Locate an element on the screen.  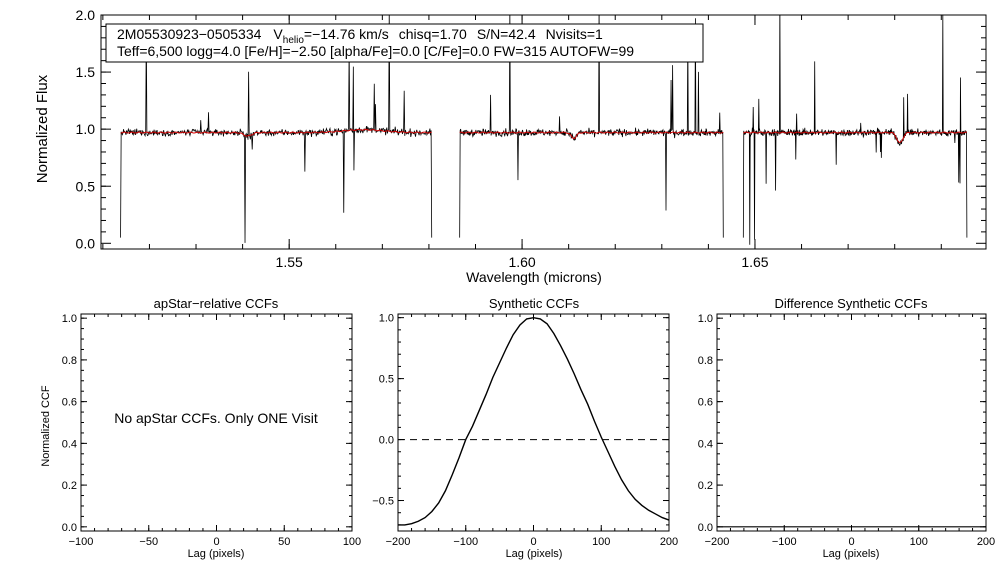
vhelio-value: =−14.76 km/s is located at coordinates (346, 34).